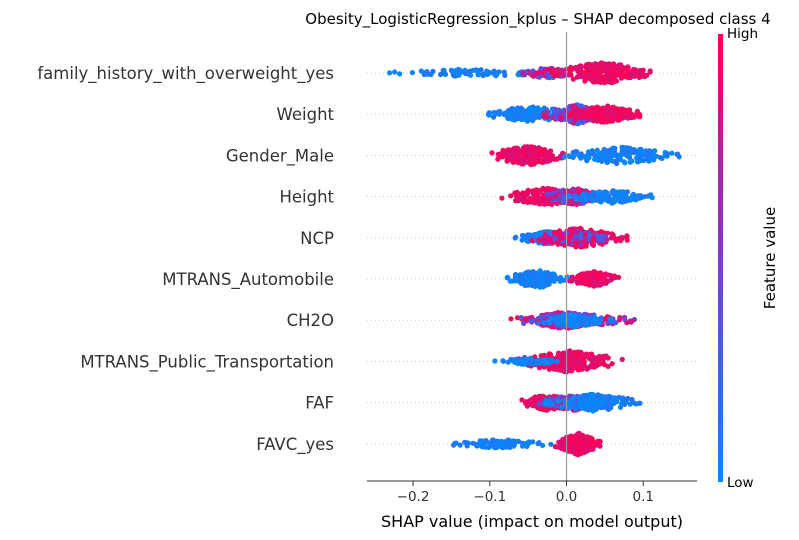 The image size is (799, 540). I want to click on colorbar-title: Feature value, so click(770, 258).